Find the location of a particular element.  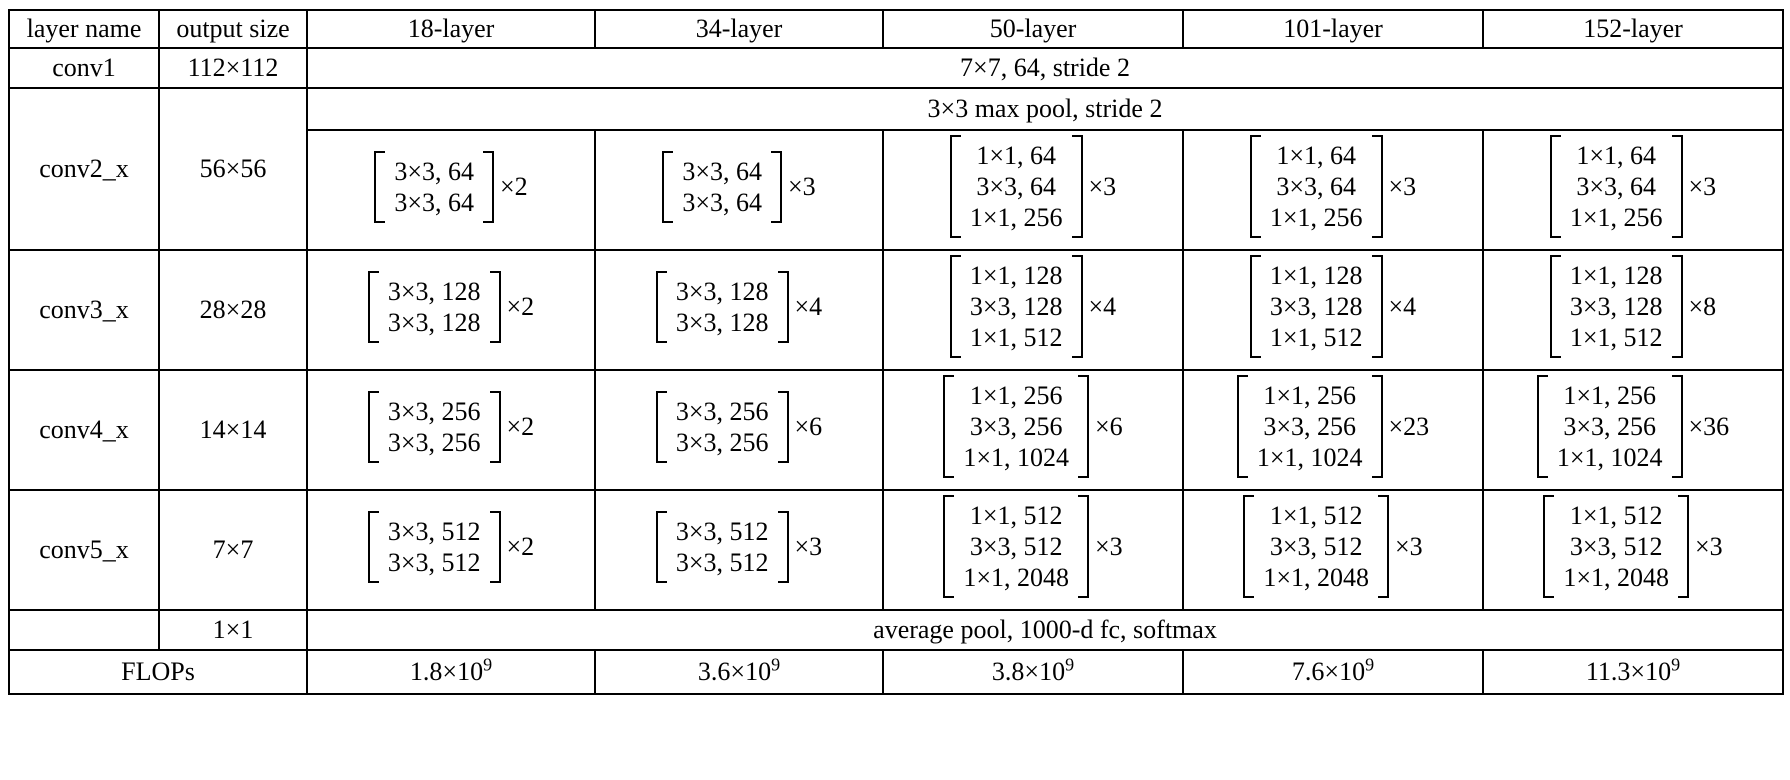

residual-block: 3×3, 512 3×3, 512 ×2 is located at coordinates (451, 546).